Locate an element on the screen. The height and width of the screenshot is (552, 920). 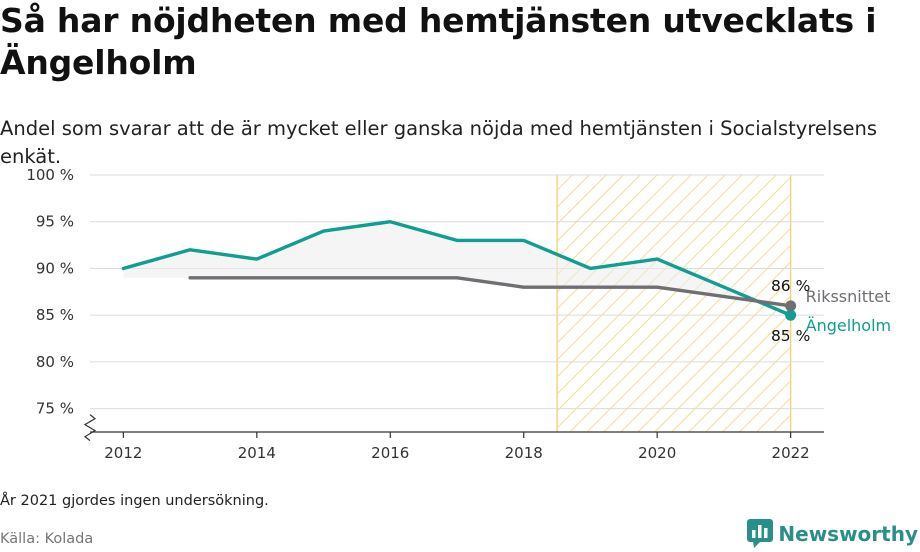
x-tick-label: 2022 is located at coordinates (791, 453).